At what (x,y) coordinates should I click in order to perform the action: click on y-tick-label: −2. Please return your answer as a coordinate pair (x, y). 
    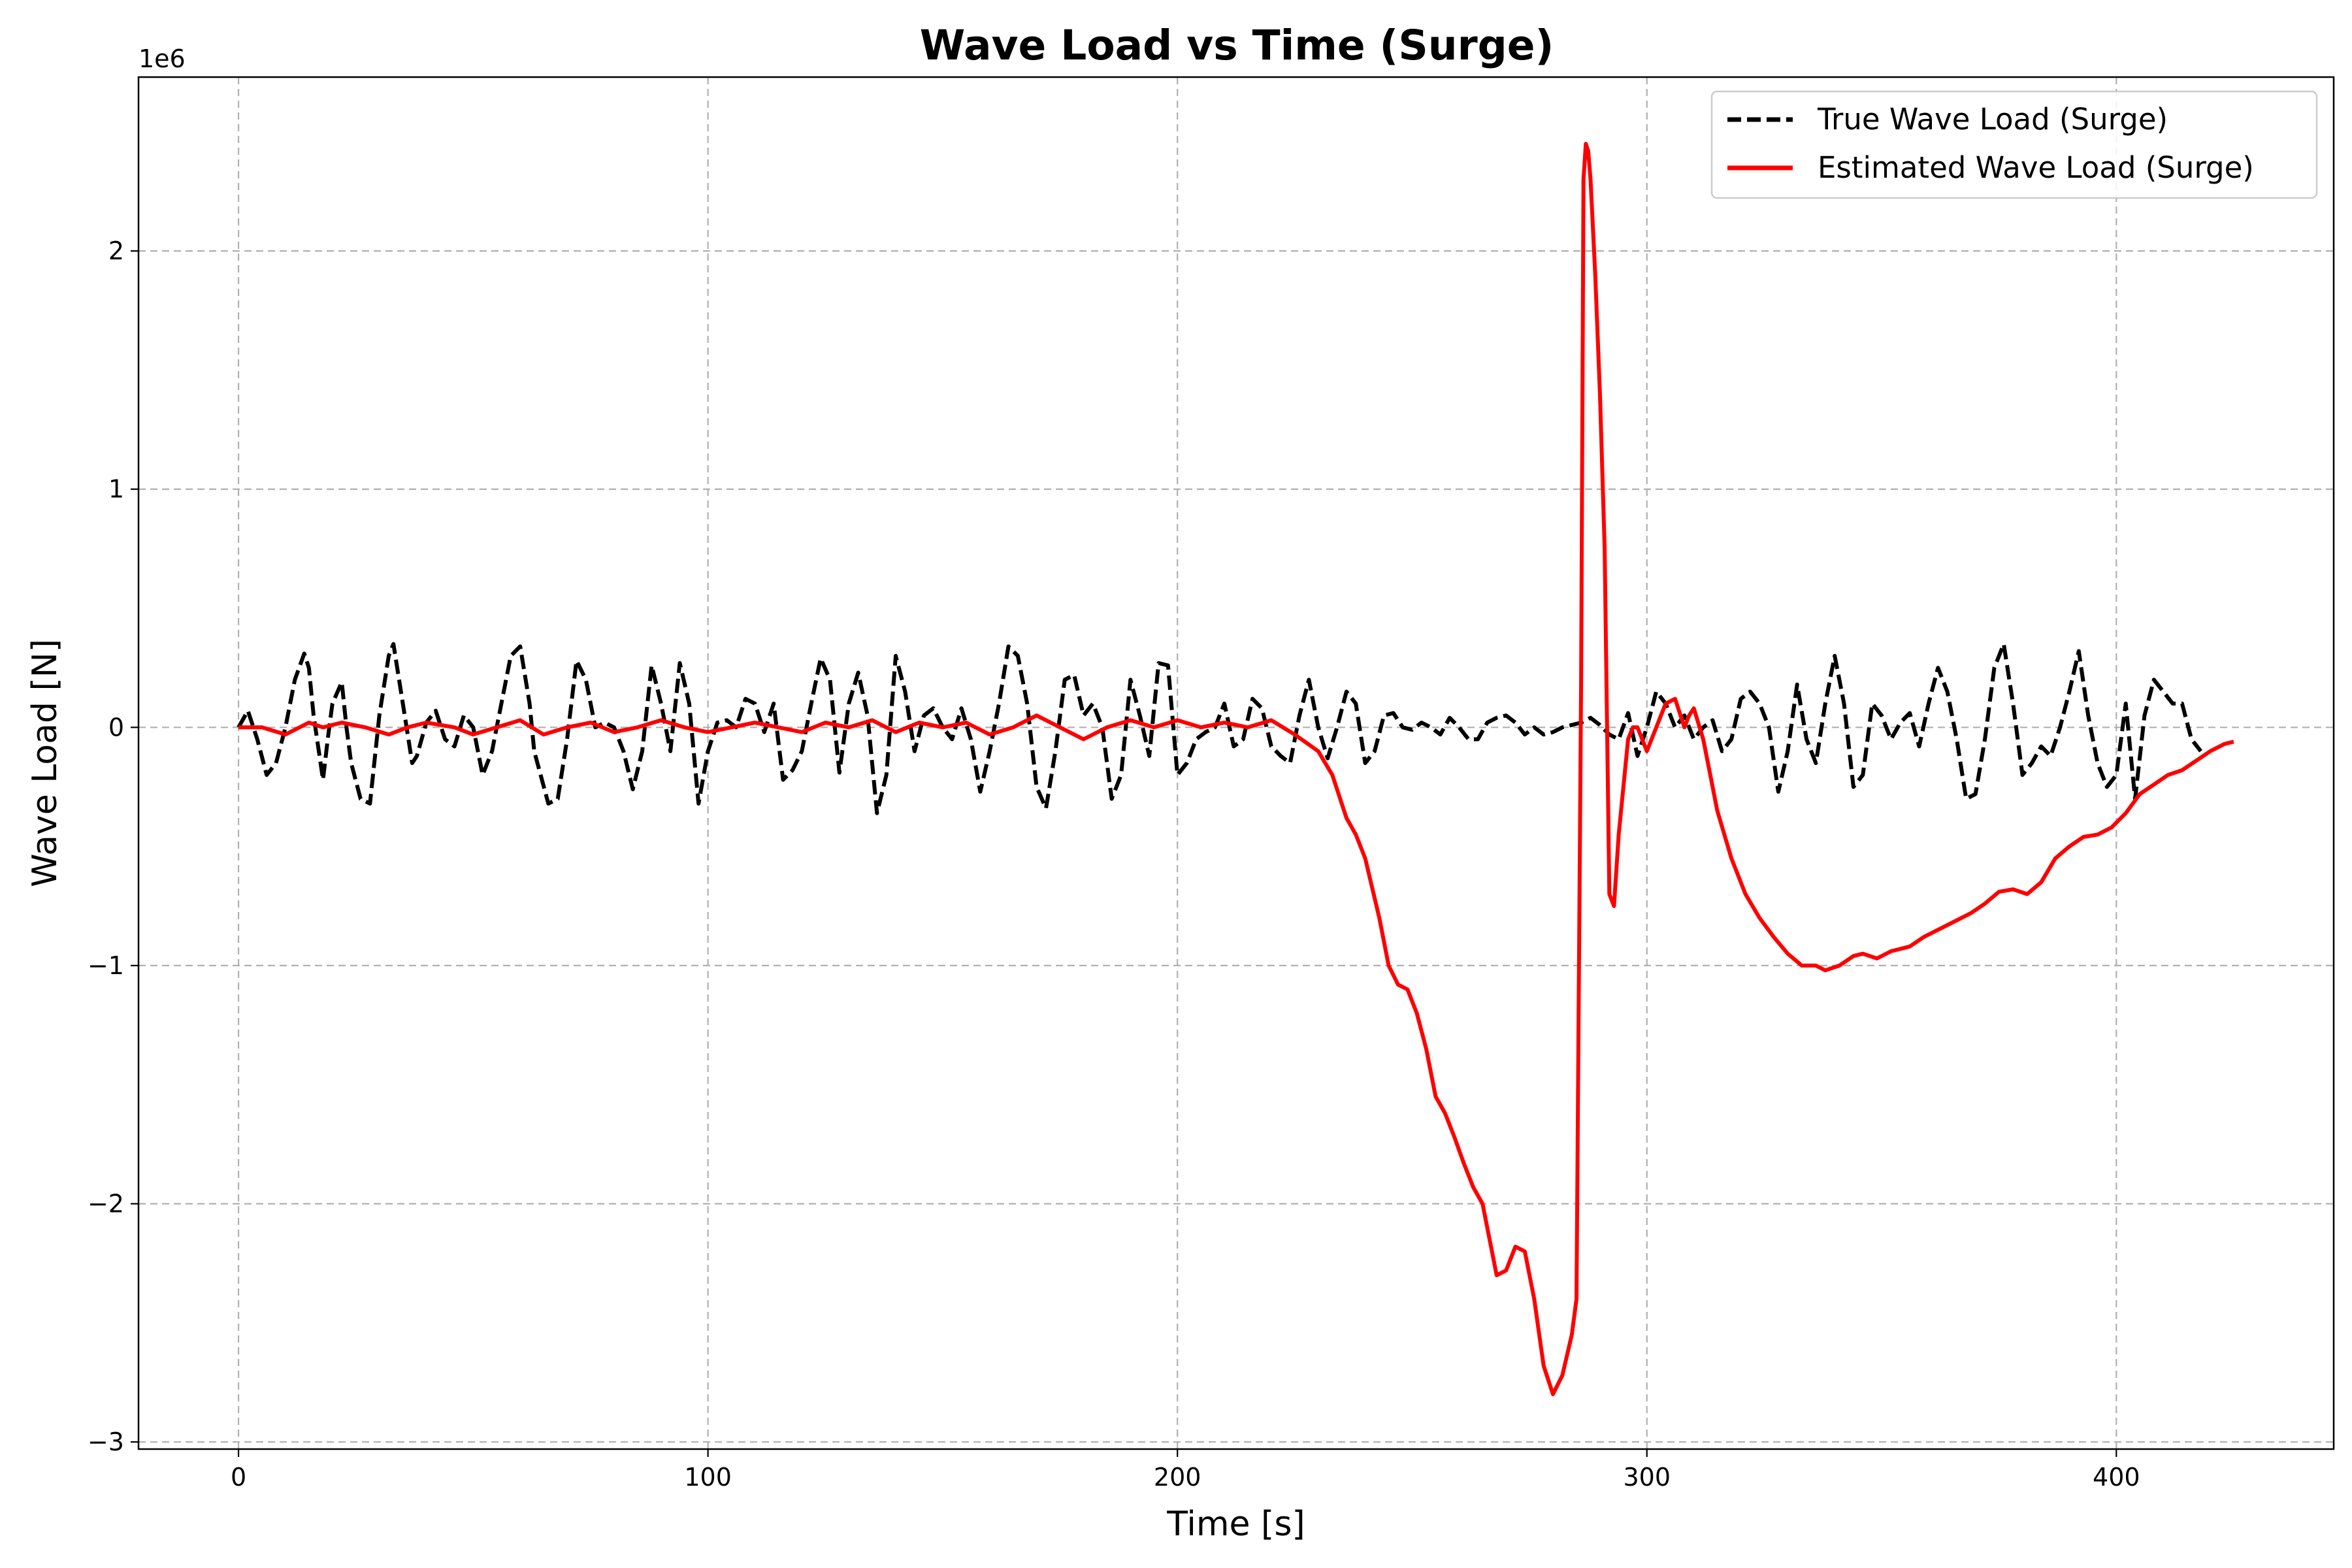
    Looking at the image, I should click on (106, 1203).